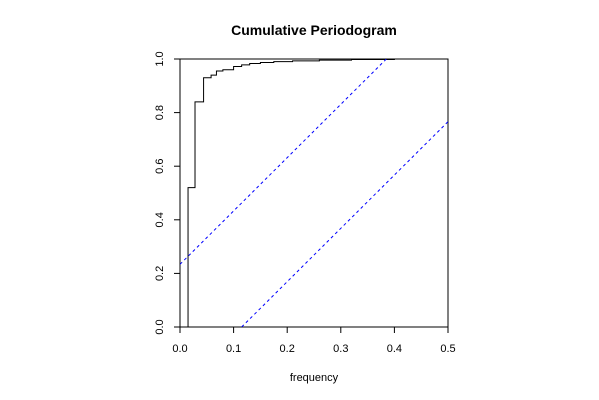 The width and height of the screenshot is (599, 400). What do you see at coordinates (314, 378) in the screenshot?
I see `x-axis-label: frequency` at bounding box center [314, 378].